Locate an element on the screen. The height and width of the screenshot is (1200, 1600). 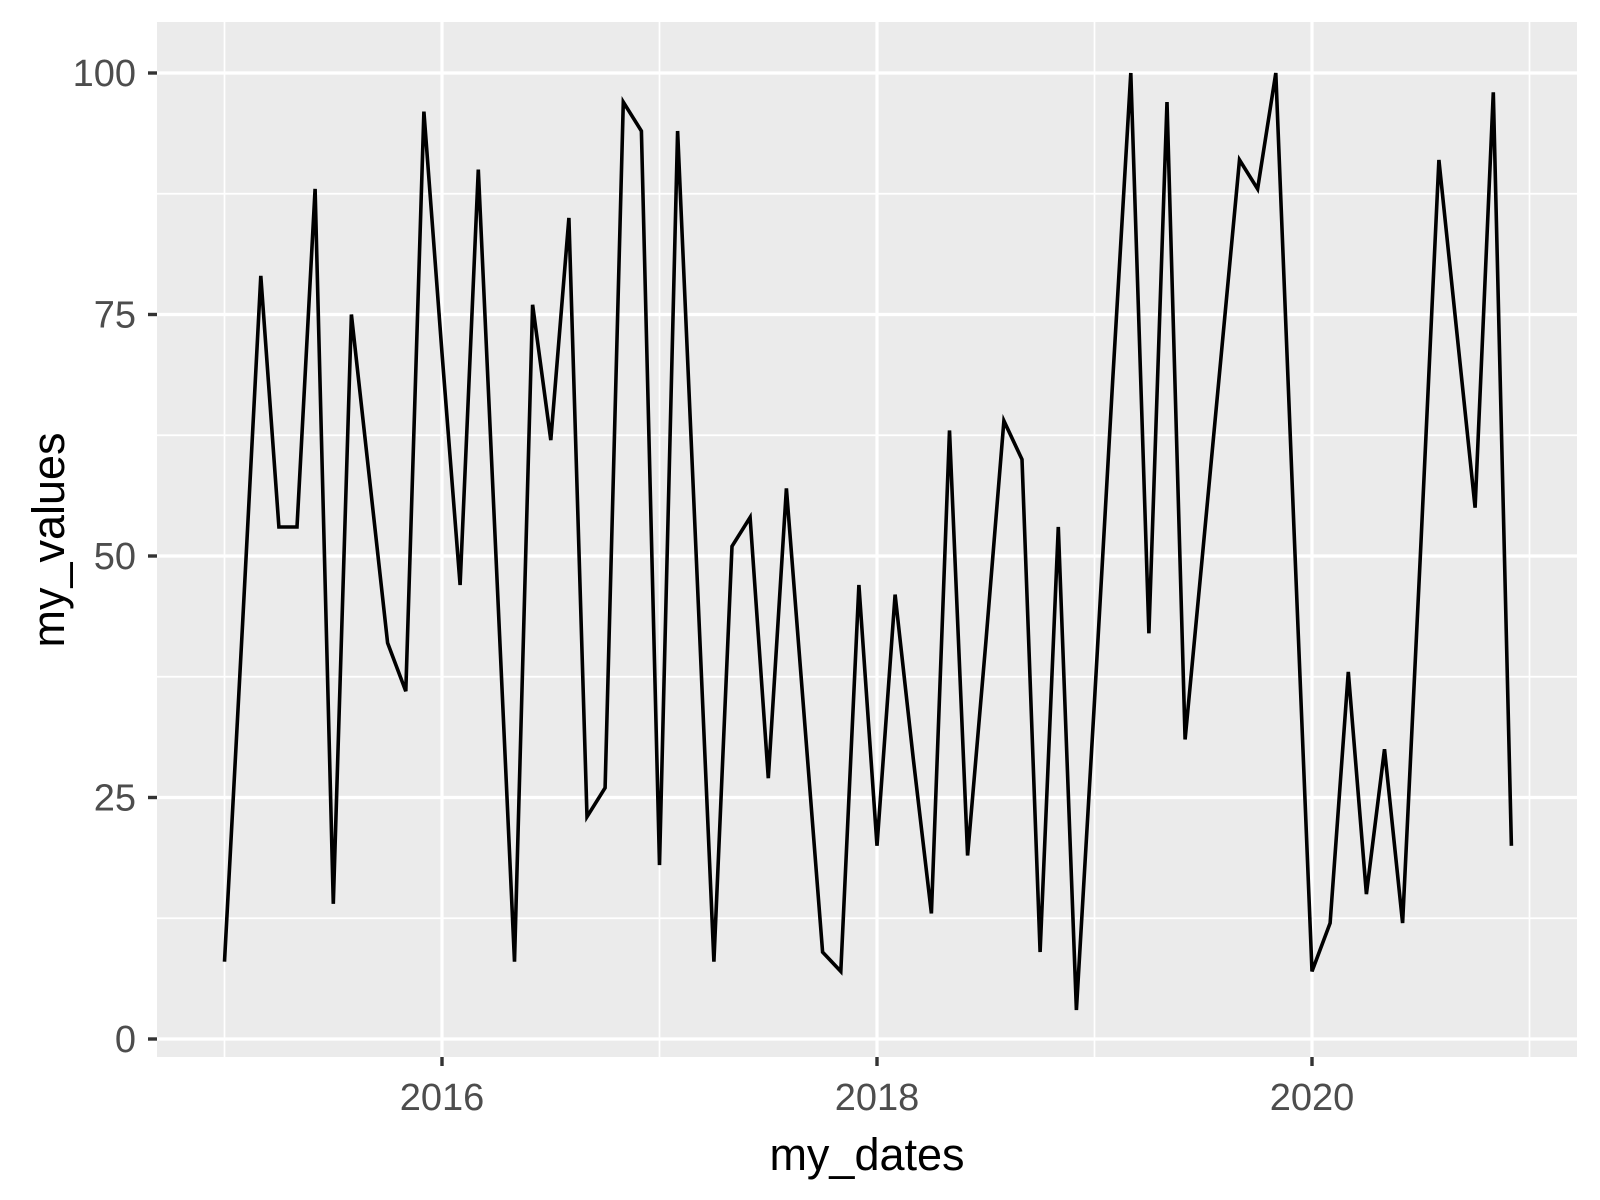
y-tick-label: 50 is located at coordinates (115, 557).